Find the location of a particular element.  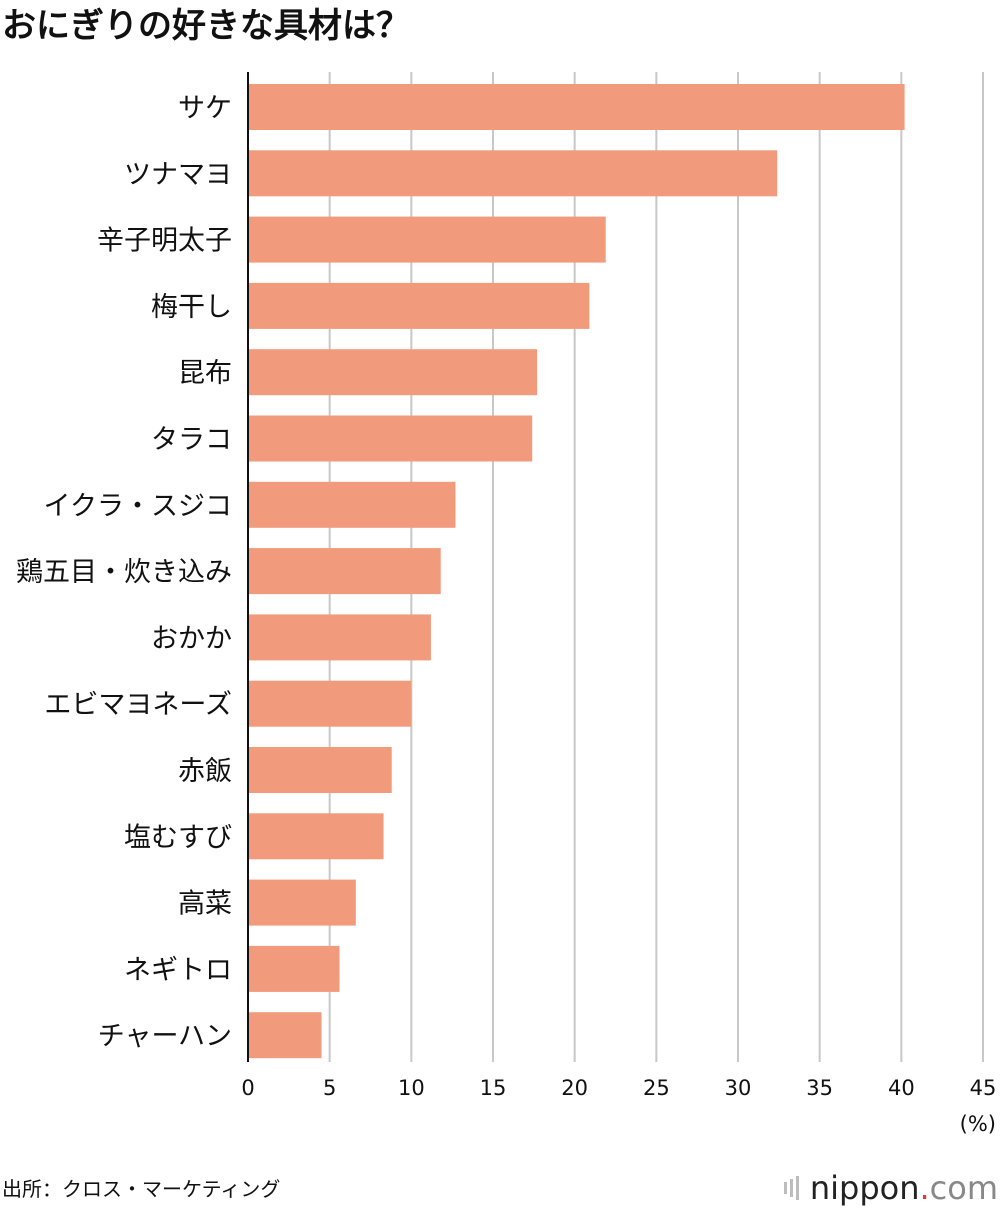

nippon-logo: nippon. com is located at coordinates (890, 1188).